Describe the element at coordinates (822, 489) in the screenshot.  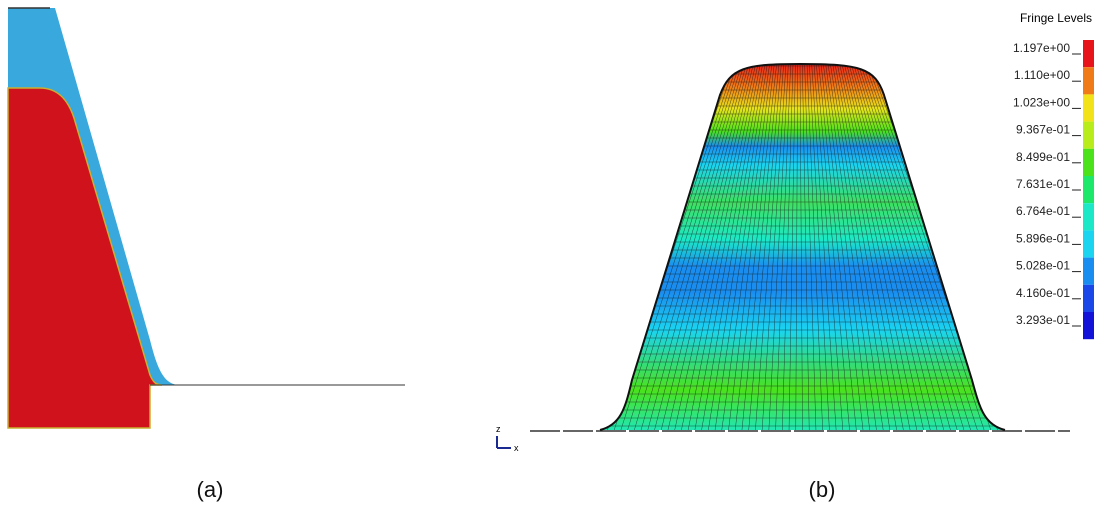
I see `panel-label: (b)` at that location.